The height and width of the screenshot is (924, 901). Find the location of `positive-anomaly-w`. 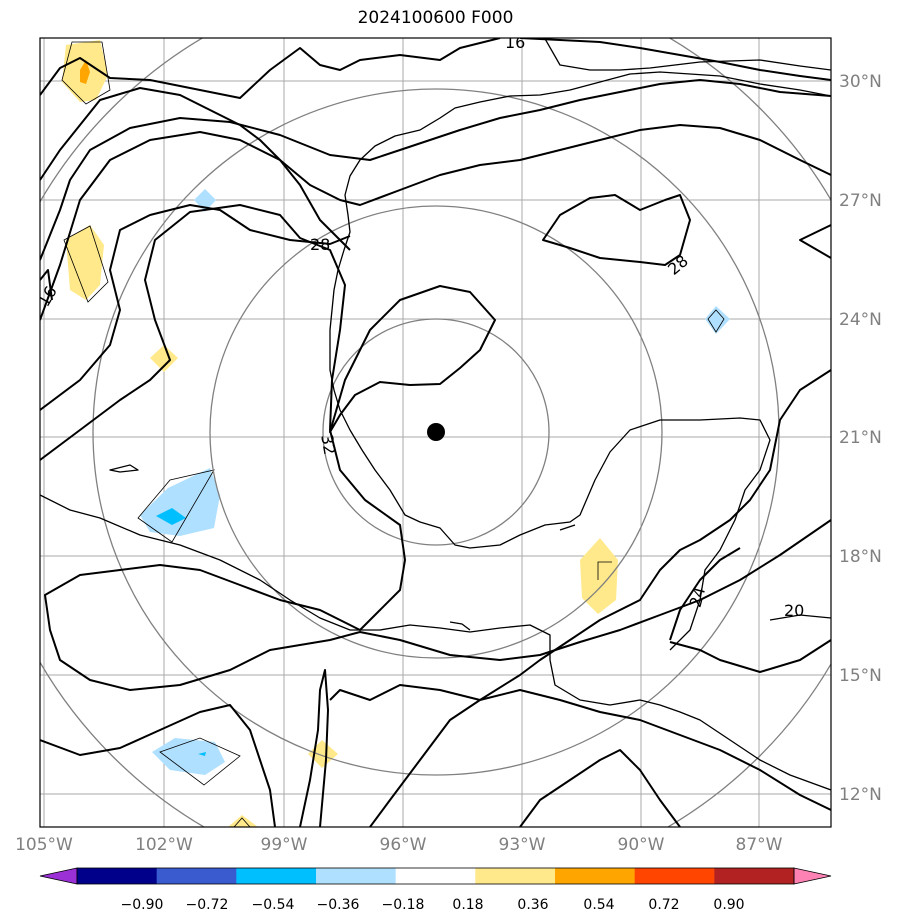

positive-anomaly-w is located at coordinates (85, 262).